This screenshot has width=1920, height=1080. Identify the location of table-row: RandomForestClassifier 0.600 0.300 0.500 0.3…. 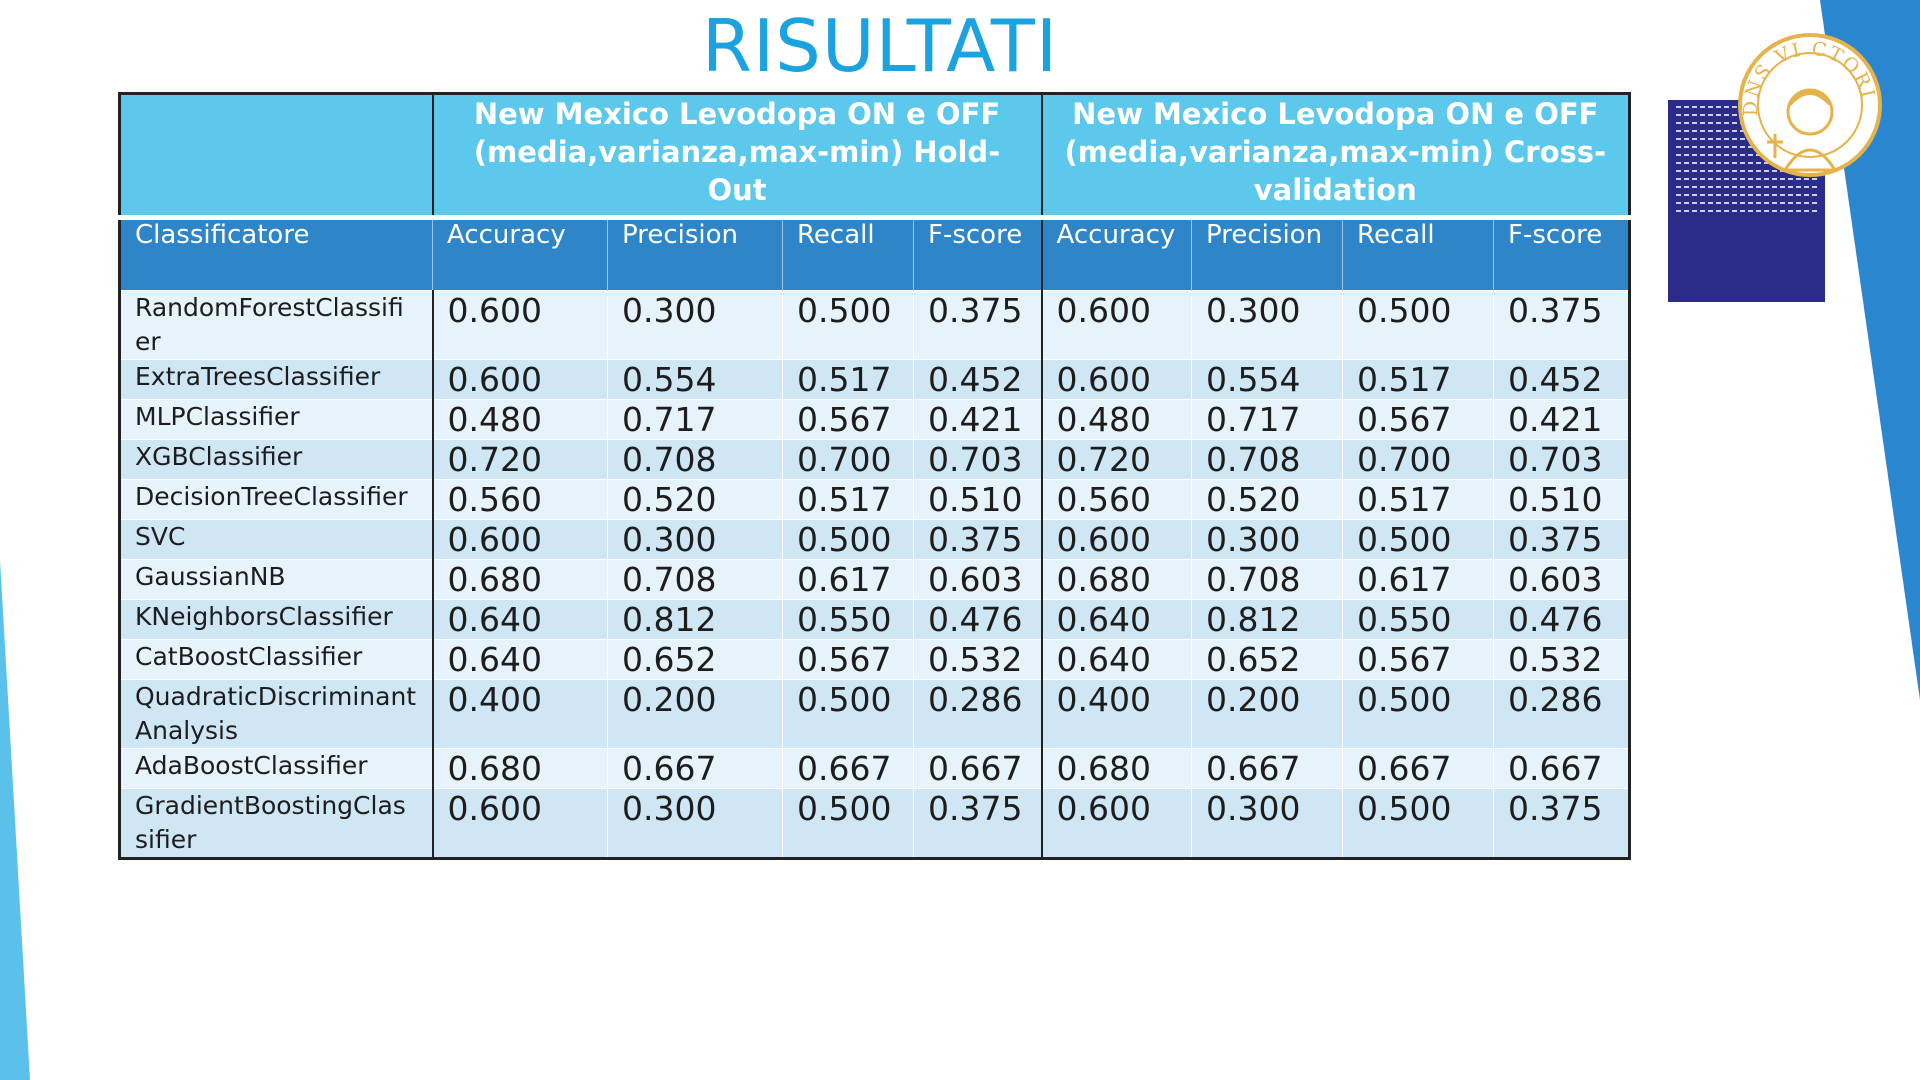
(874, 325).